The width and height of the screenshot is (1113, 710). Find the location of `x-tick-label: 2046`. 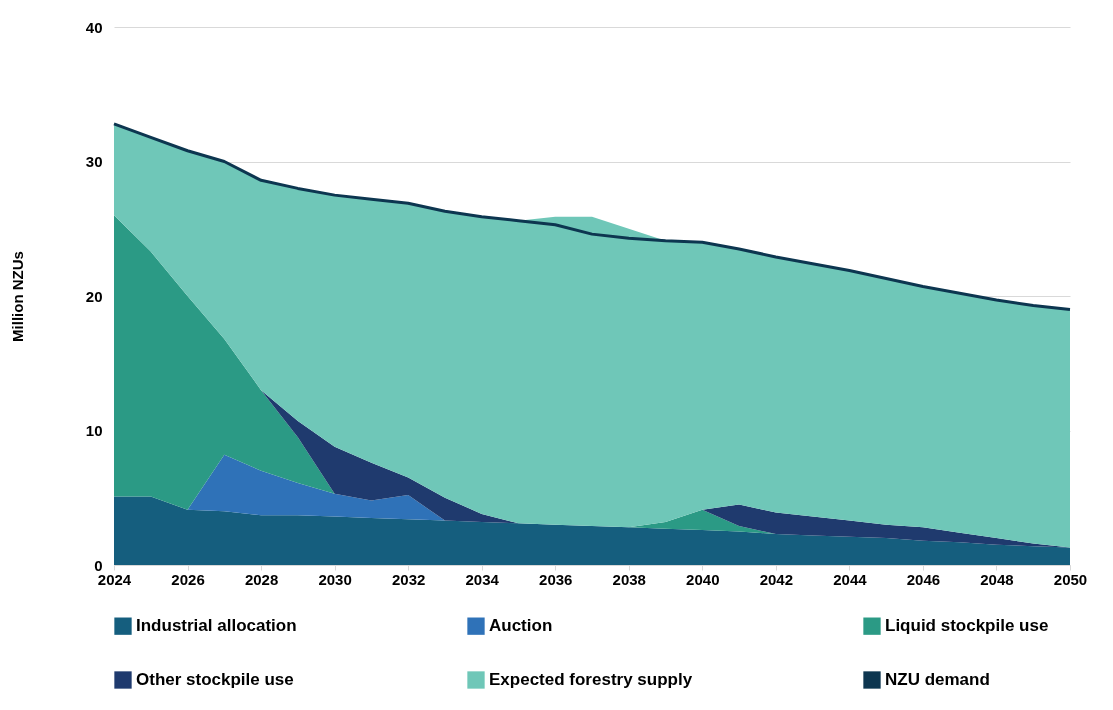

x-tick-label: 2046 is located at coordinates (923, 579).